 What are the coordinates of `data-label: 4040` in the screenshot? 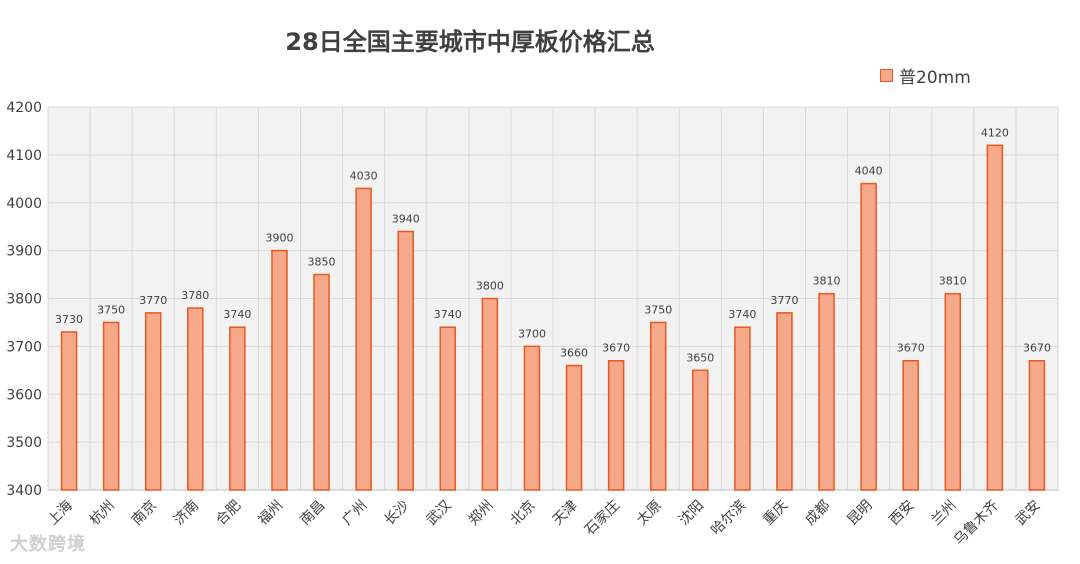 It's located at (869, 171).